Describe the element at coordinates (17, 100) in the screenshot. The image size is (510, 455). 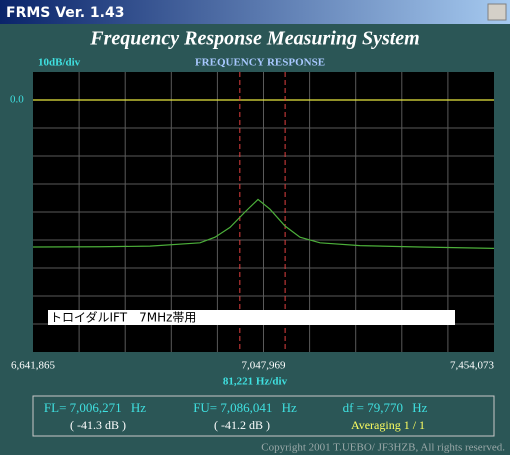
I see `y-tick-label: 0.0` at that location.